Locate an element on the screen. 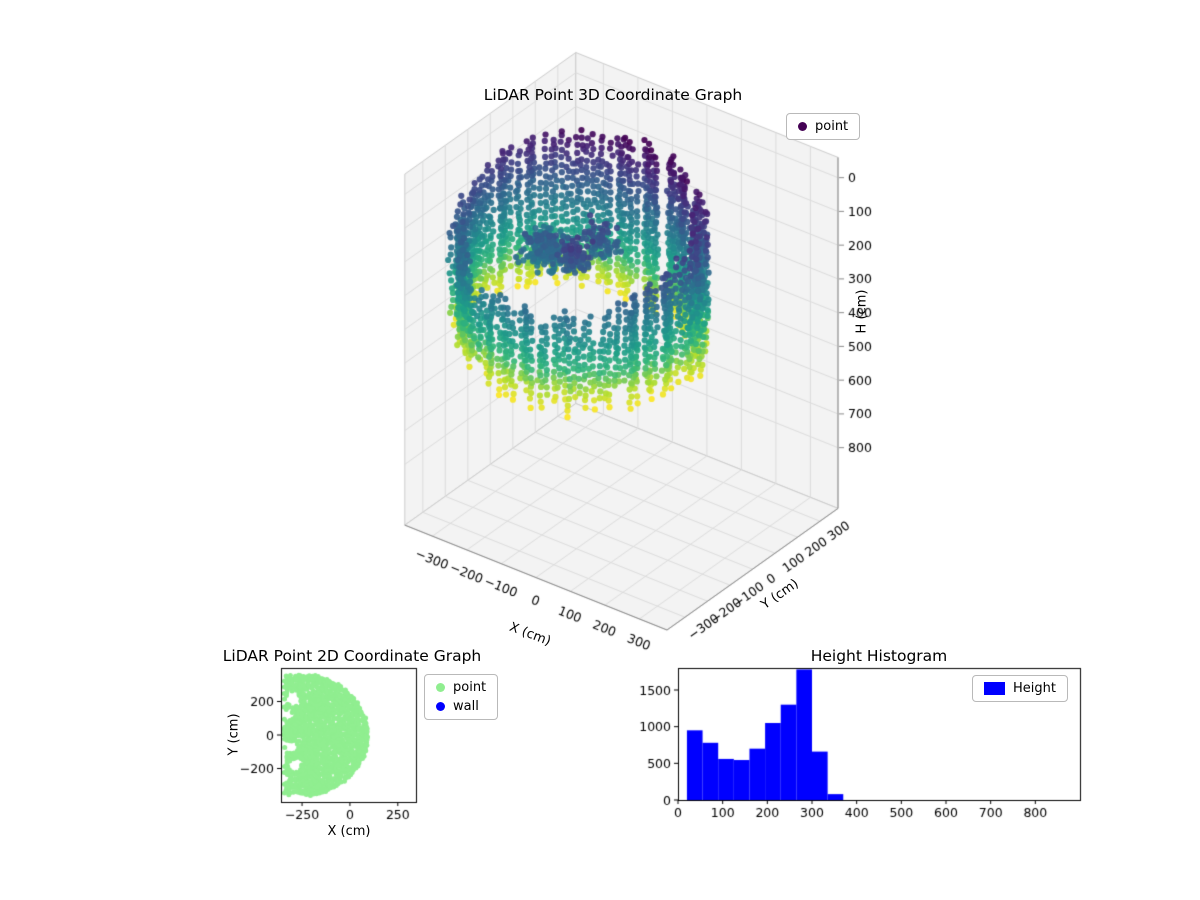 The image size is (1200, 900). plot2d-legend-entry-point: point is located at coordinates (461, 687).